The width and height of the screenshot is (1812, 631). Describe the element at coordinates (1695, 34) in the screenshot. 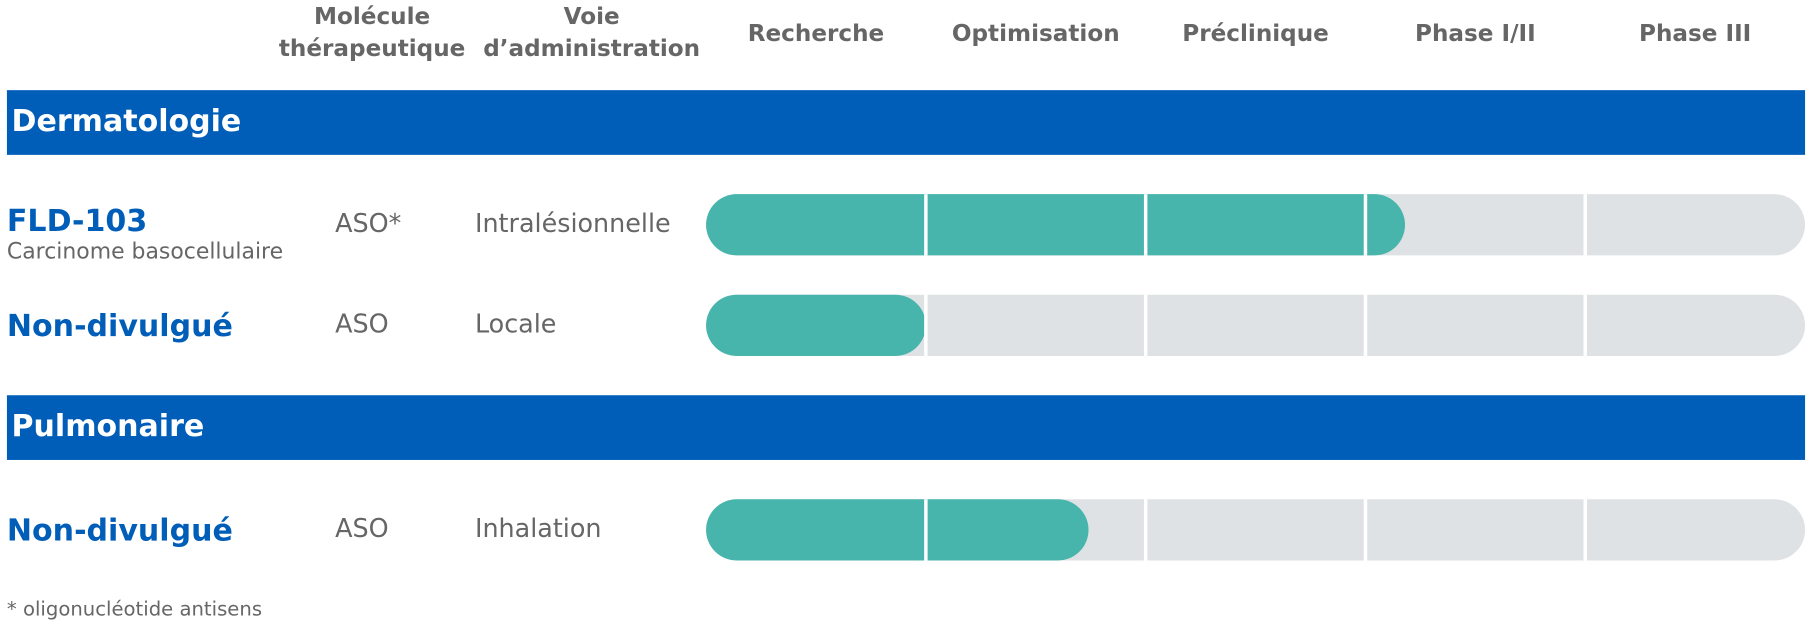

I see `phase-header: Phase III` at that location.